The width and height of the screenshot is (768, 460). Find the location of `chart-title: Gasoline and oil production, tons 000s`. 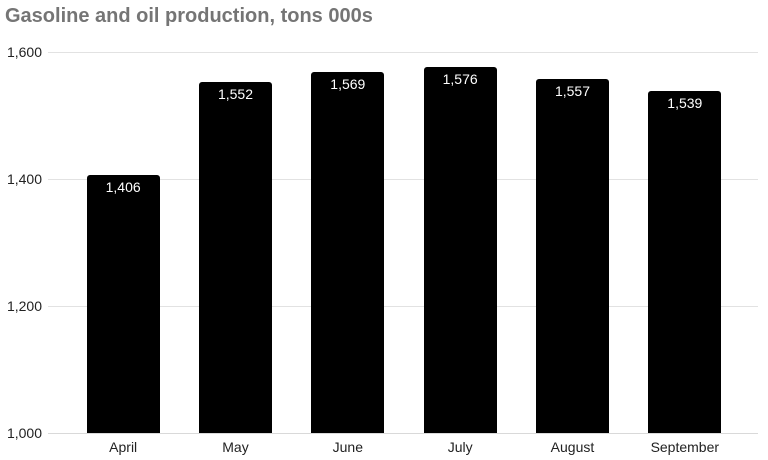

chart-title: Gasoline and oil production, tons 000s is located at coordinates (189, 16).